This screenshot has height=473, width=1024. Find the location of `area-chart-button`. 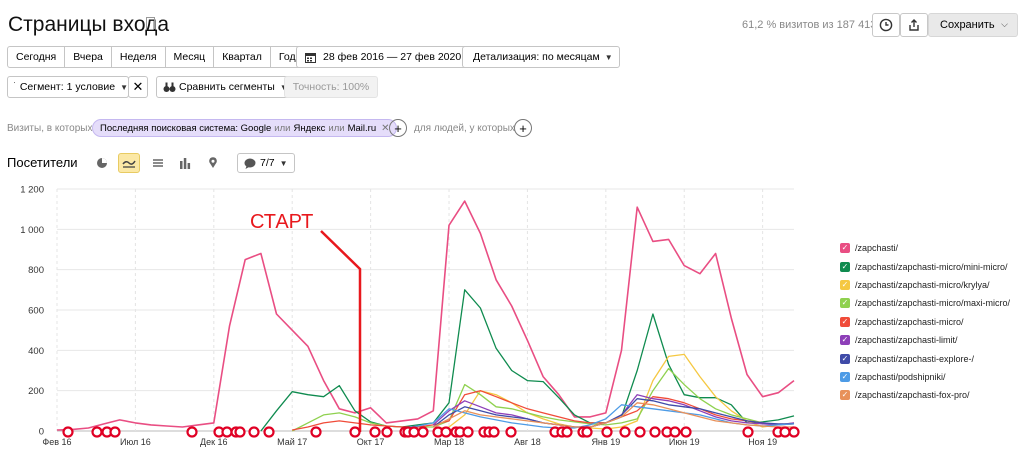

area-chart-button is located at coordinates (158, 163).